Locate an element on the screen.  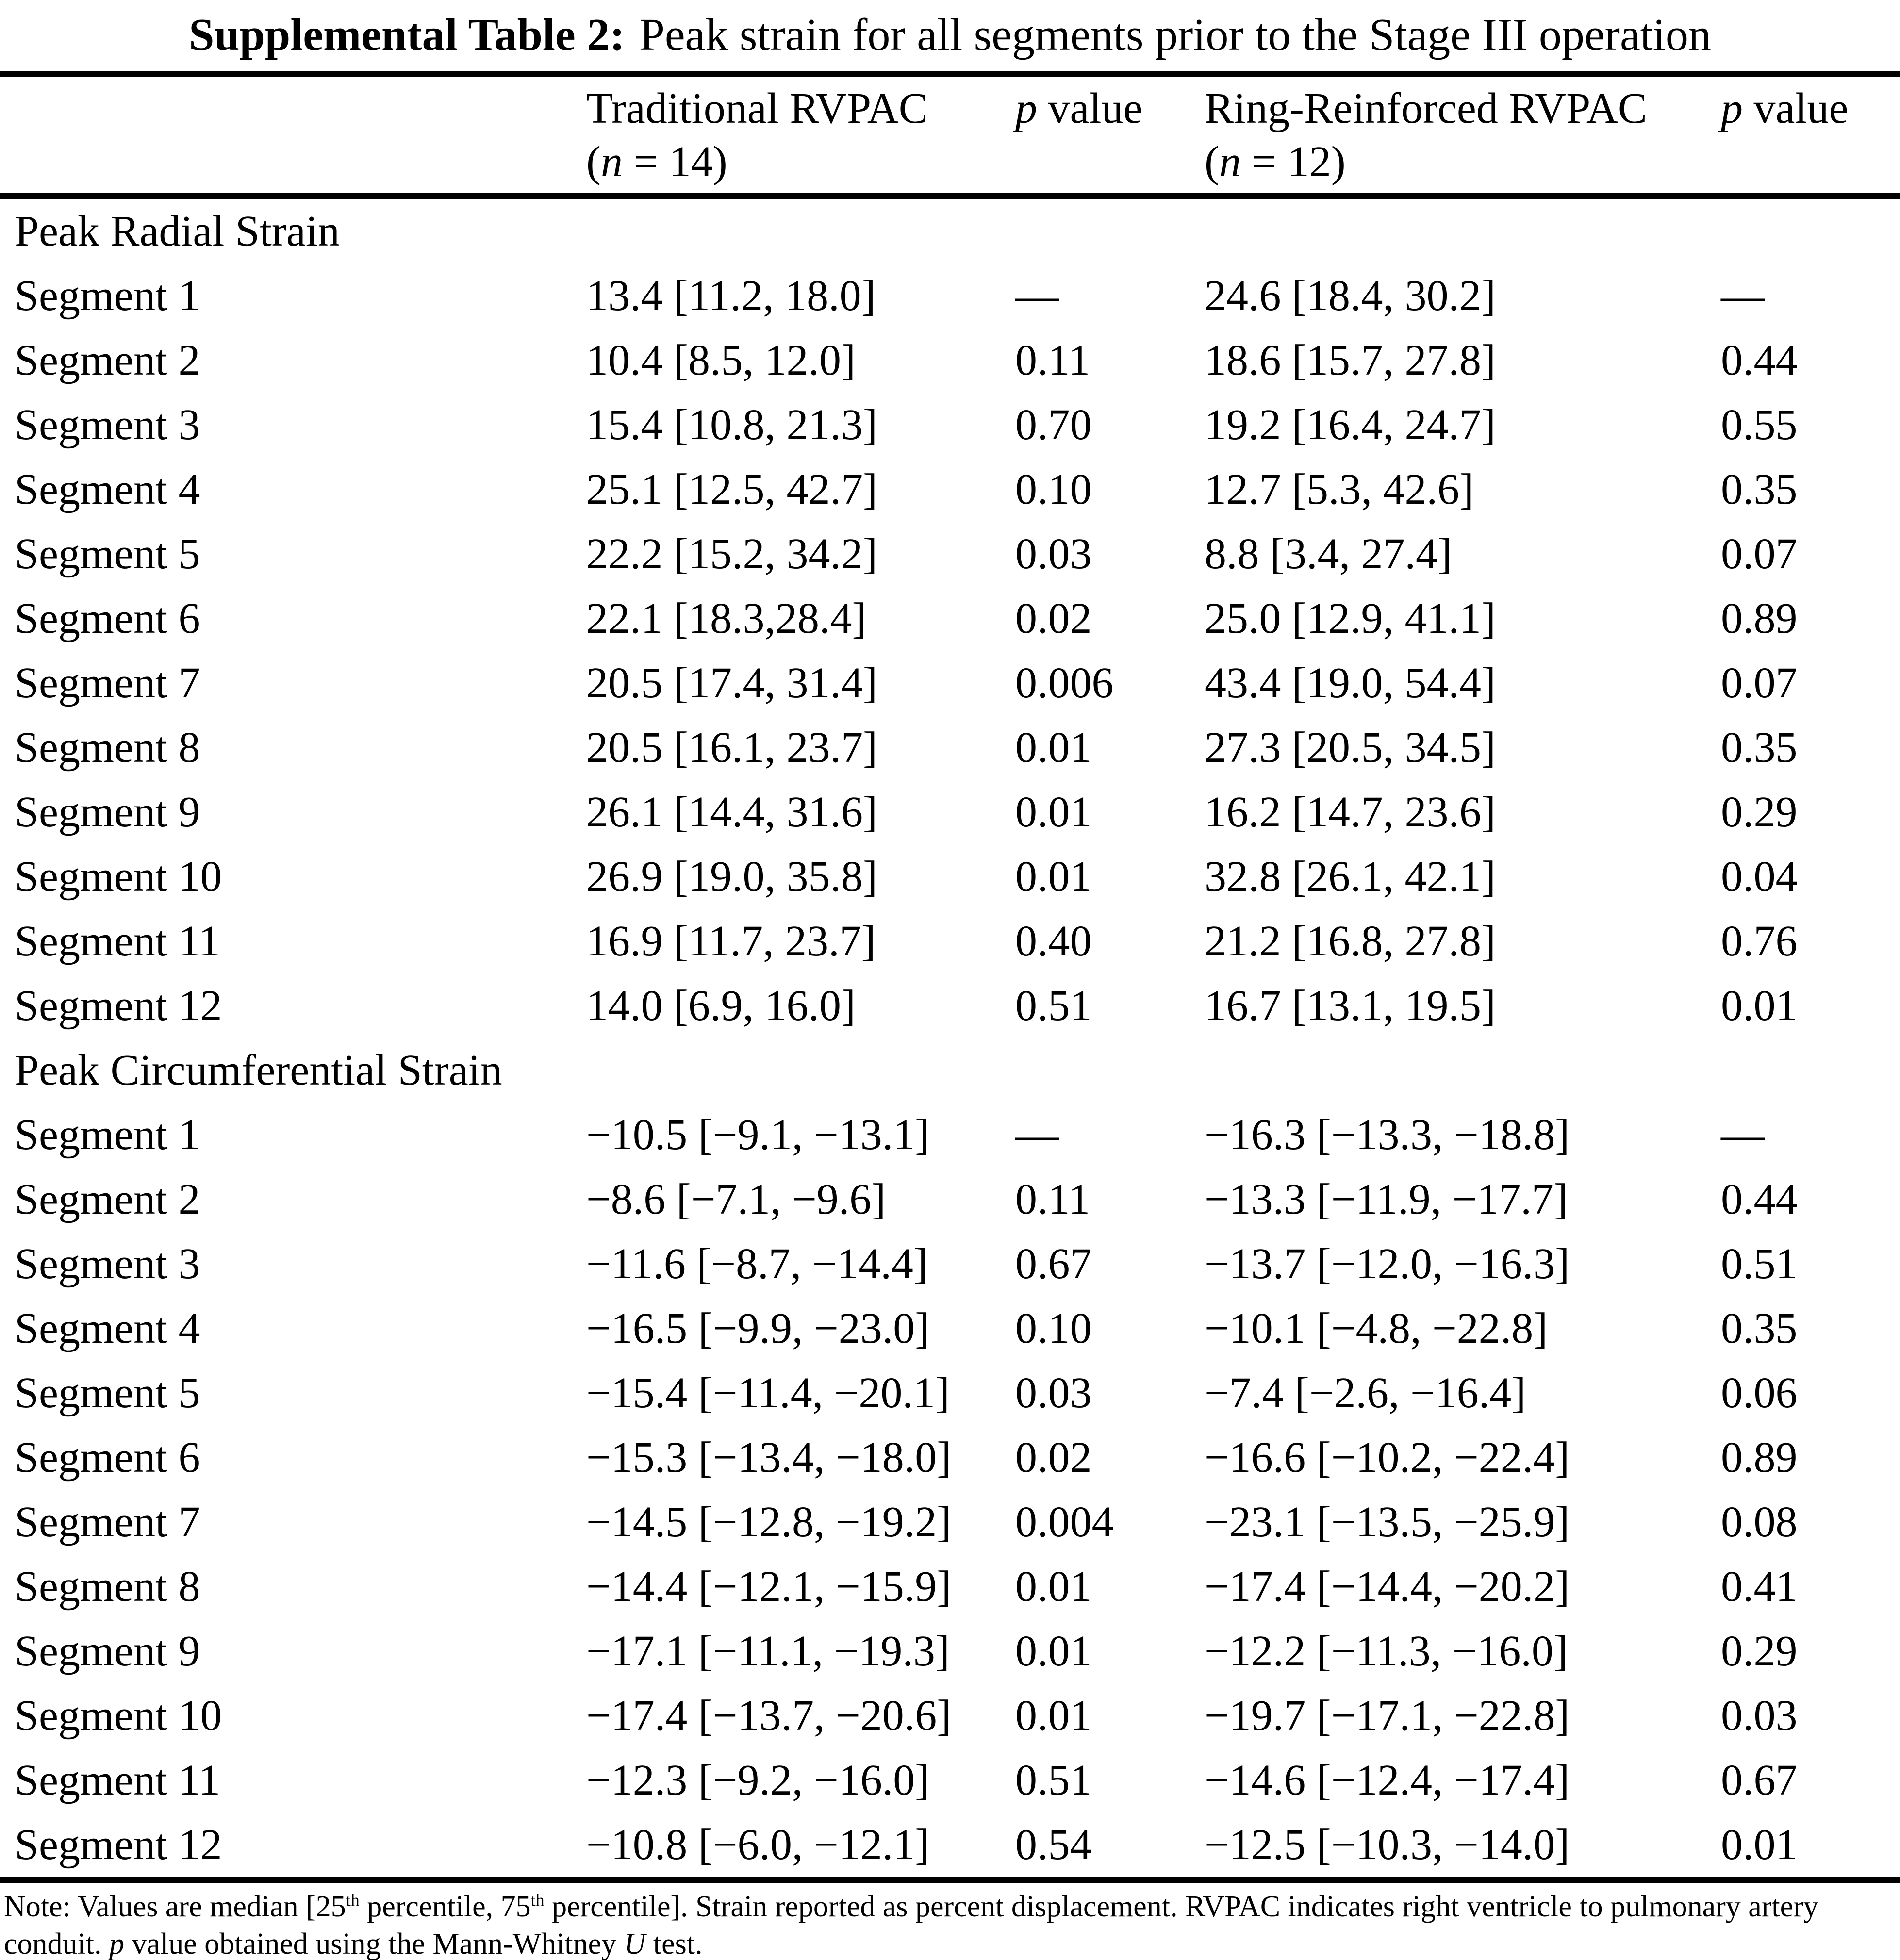
ring-value-cell: 8.8 [3.4, 27.4] is located at coordinates (1328, 554).